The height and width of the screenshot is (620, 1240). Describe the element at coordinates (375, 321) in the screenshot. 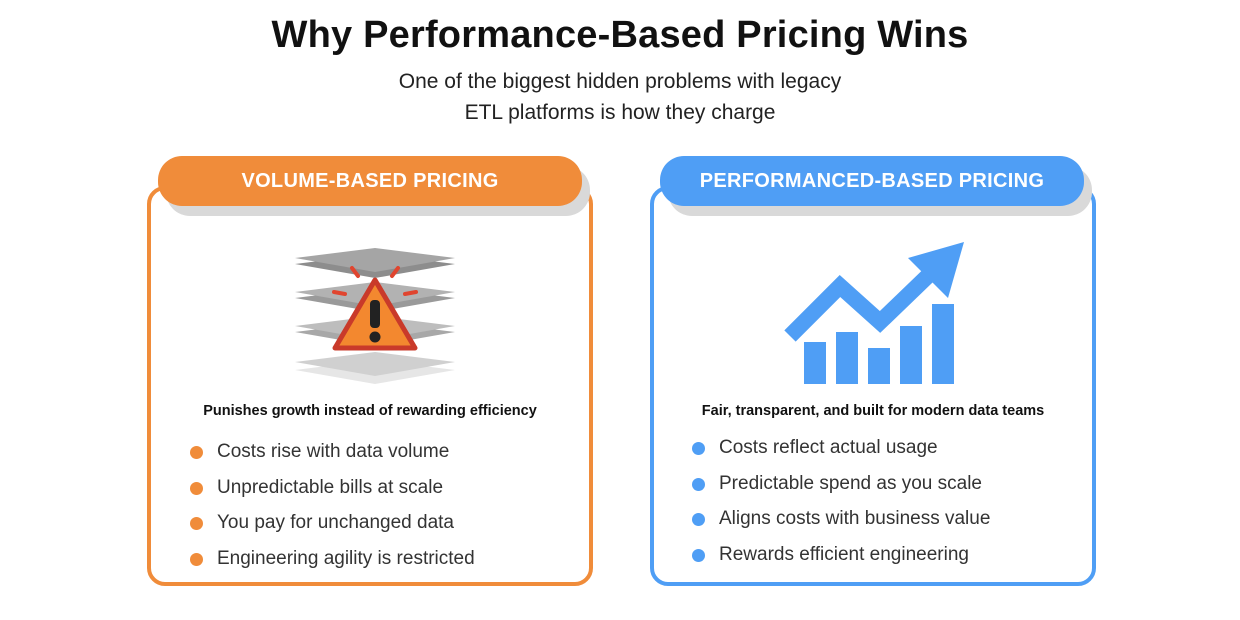

I see `stacked-layers-warning-icon` at that location.